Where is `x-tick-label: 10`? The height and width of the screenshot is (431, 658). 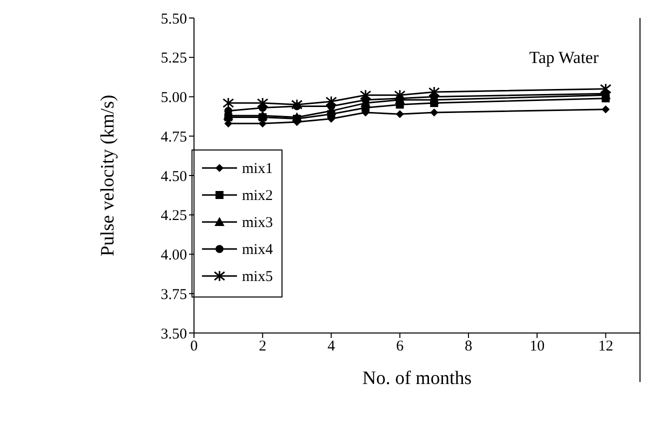 x-tick-label: 10 is located at coordinates (537, 346).